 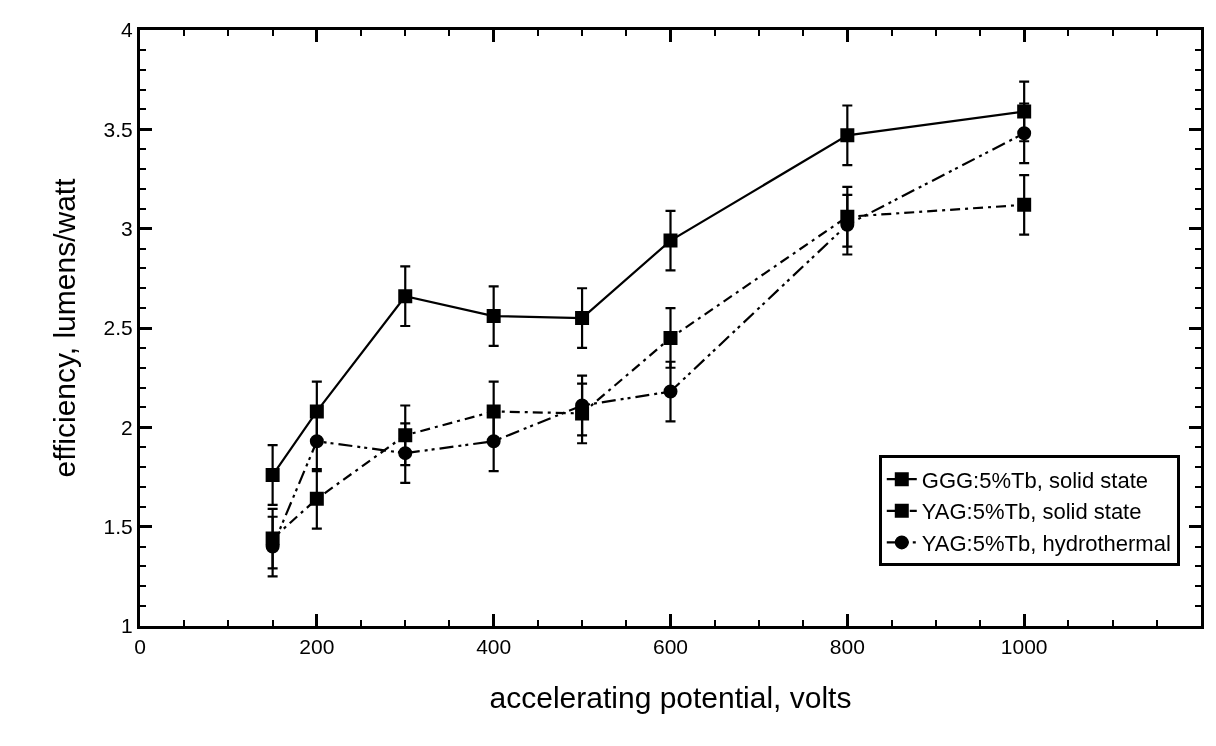 What do you see at coordinates (1034, 480) in the screenshot?
I see `legend-label: GGG:5%Tb, solid state` at bounding box center [1034, 480].